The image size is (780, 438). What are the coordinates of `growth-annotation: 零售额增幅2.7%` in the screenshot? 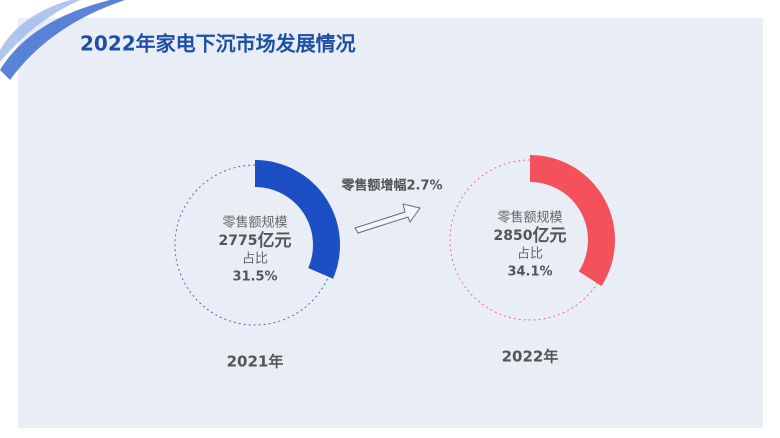 It's located at (391, 186).